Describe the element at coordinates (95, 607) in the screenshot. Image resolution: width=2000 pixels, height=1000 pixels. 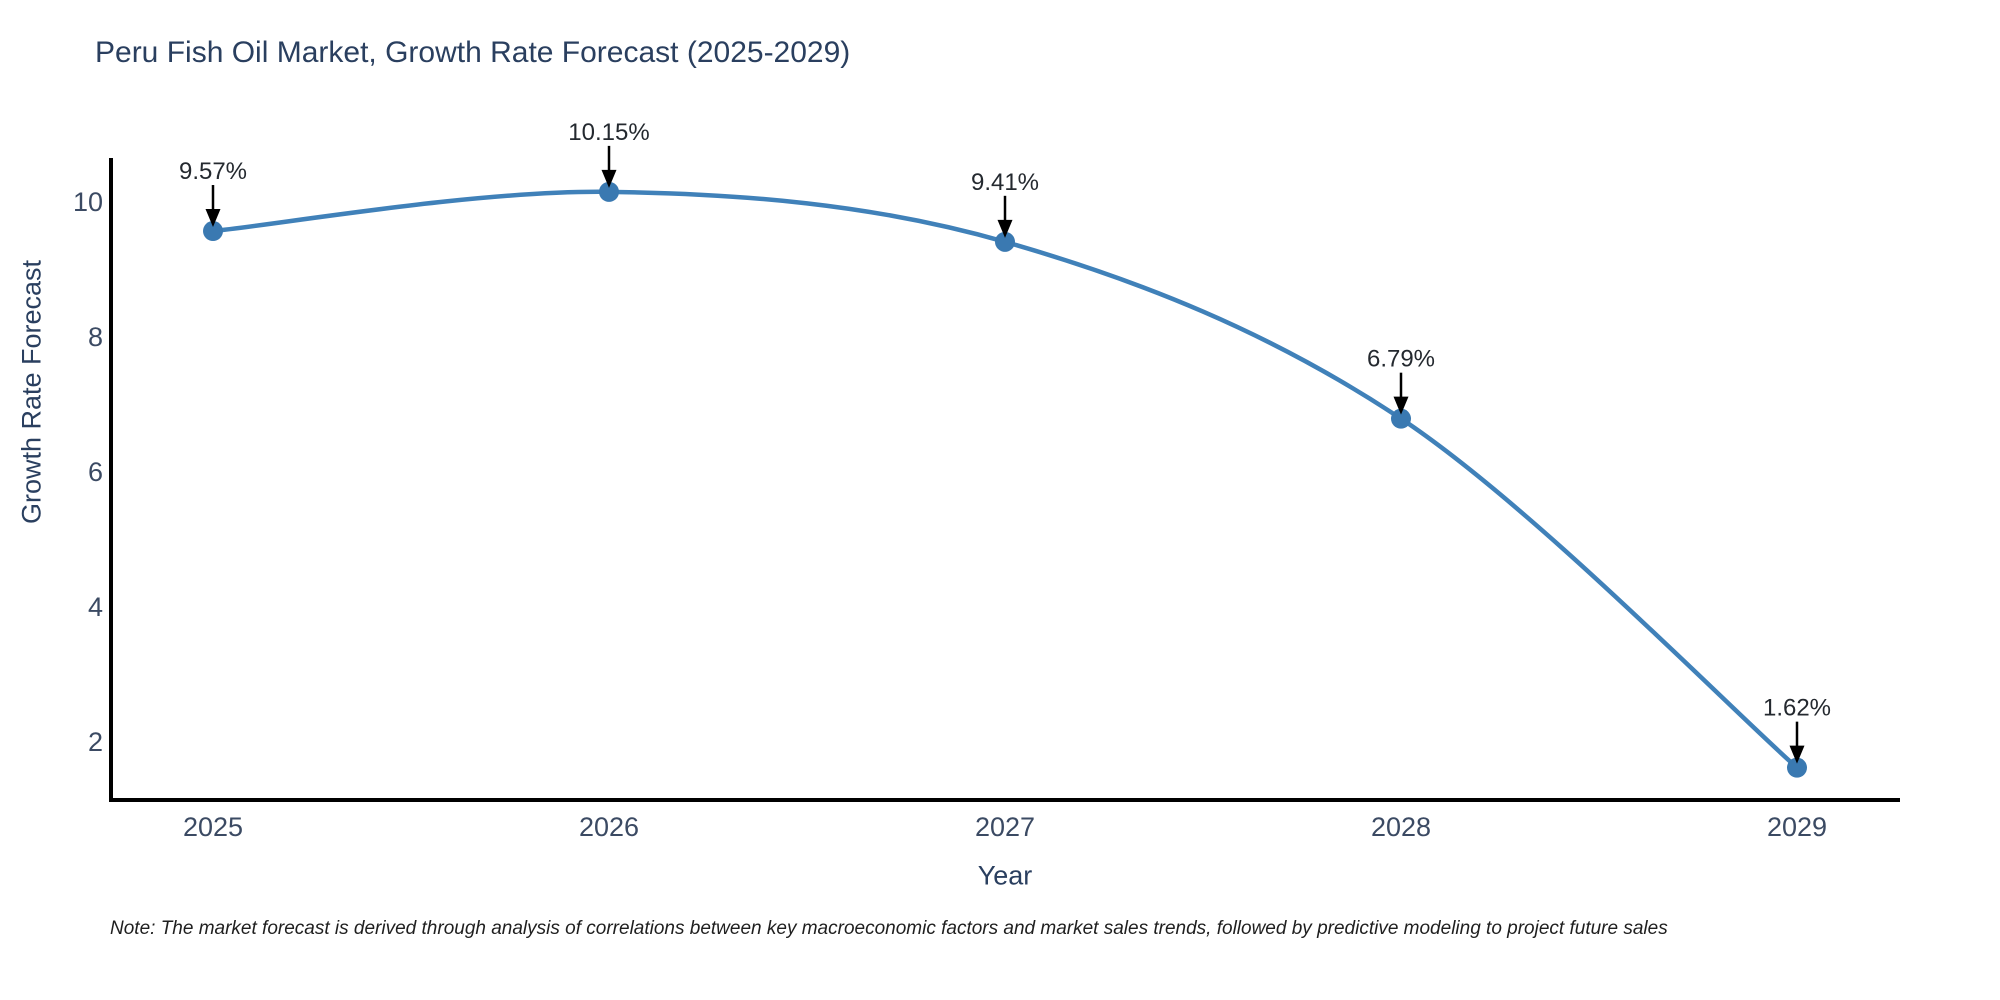
I see `y-tick-label: 4` at that location.